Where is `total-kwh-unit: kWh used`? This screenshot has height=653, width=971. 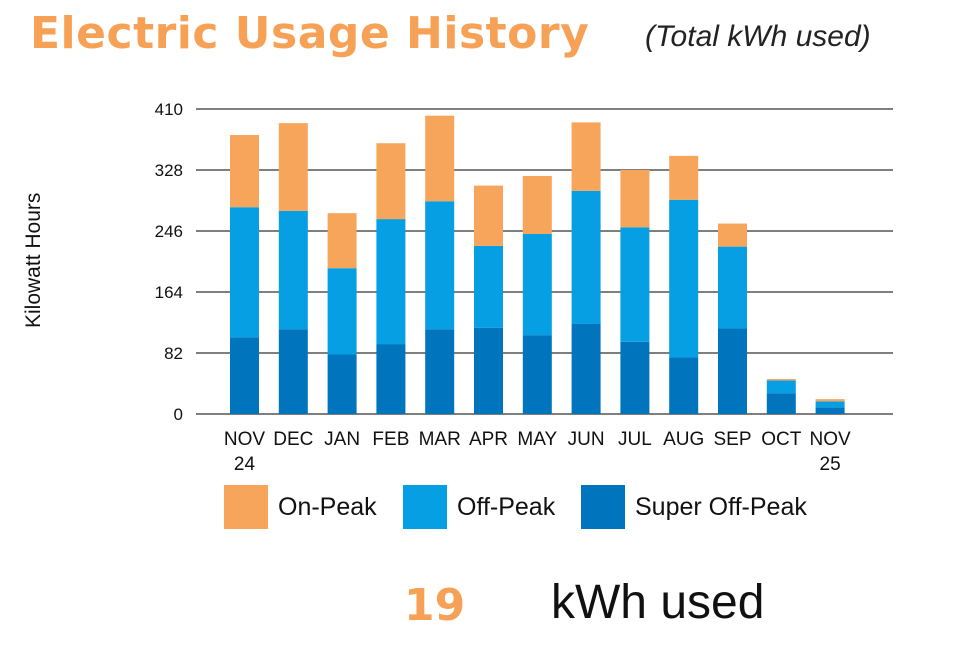
total-kwh-unit: kWh used is located at coordinates (658, 602).